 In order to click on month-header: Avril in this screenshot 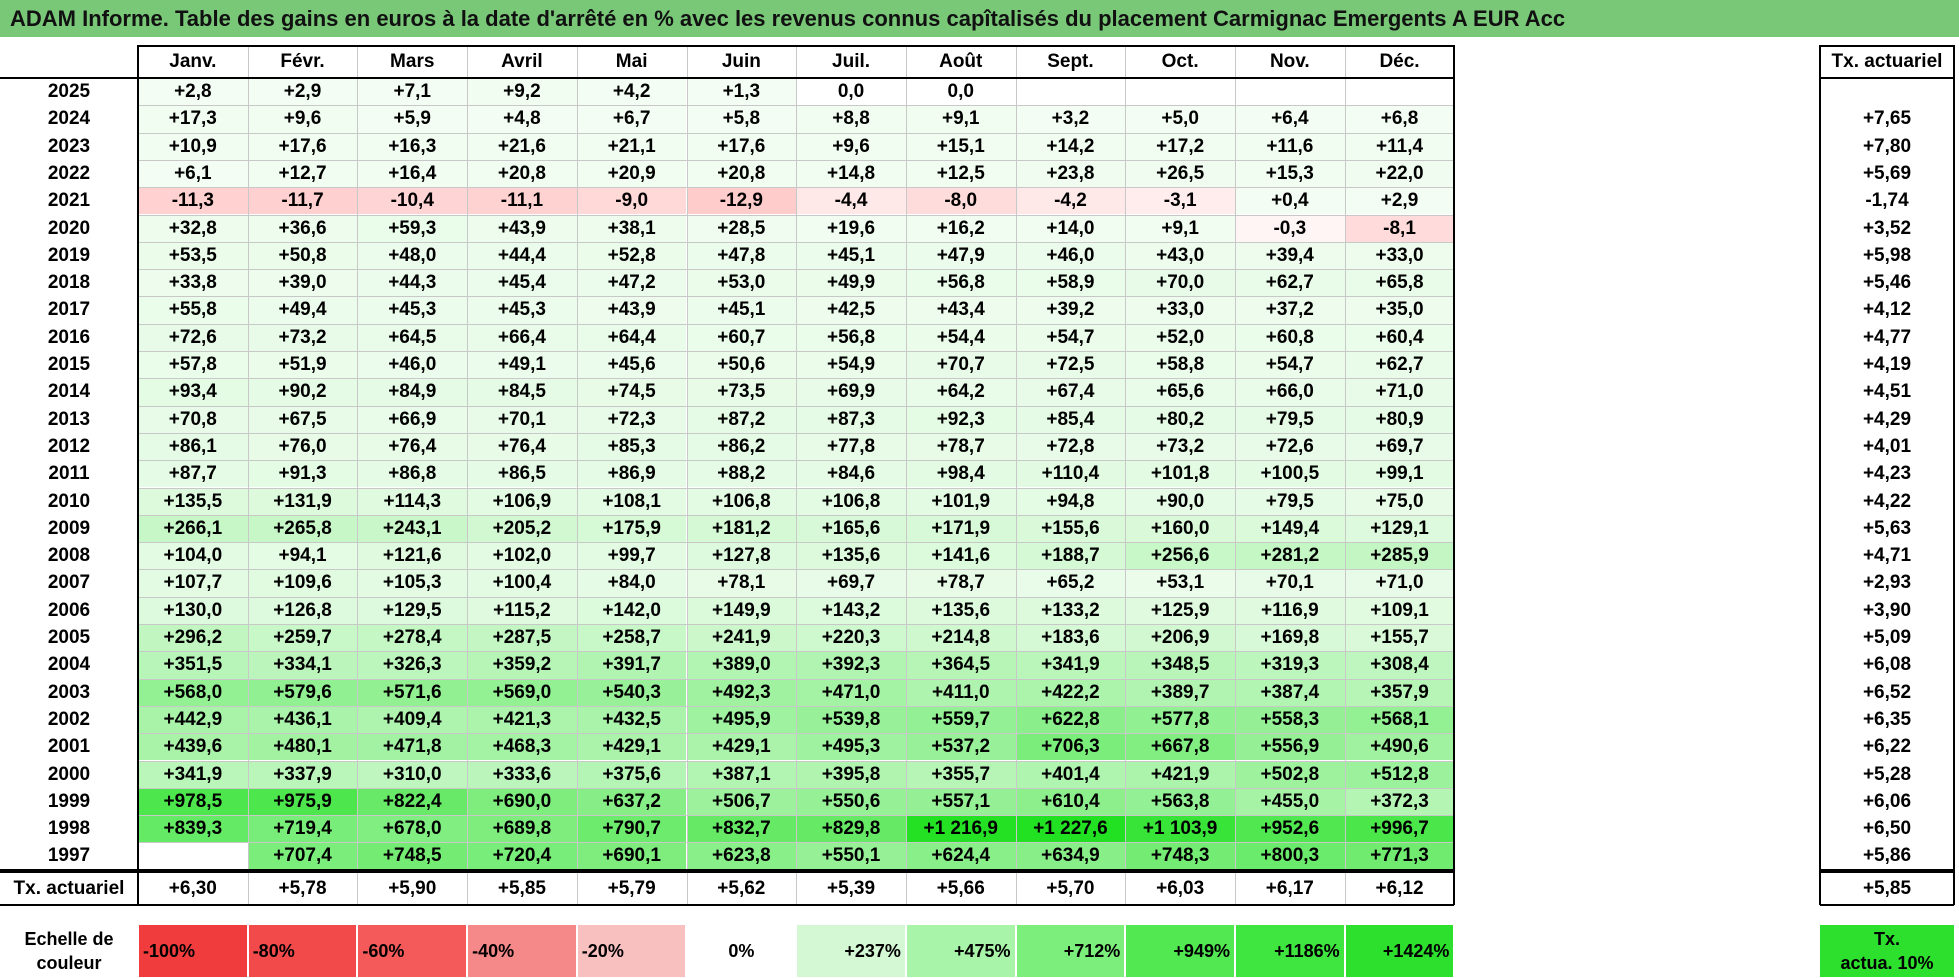, I will do `click(522, 61)`.